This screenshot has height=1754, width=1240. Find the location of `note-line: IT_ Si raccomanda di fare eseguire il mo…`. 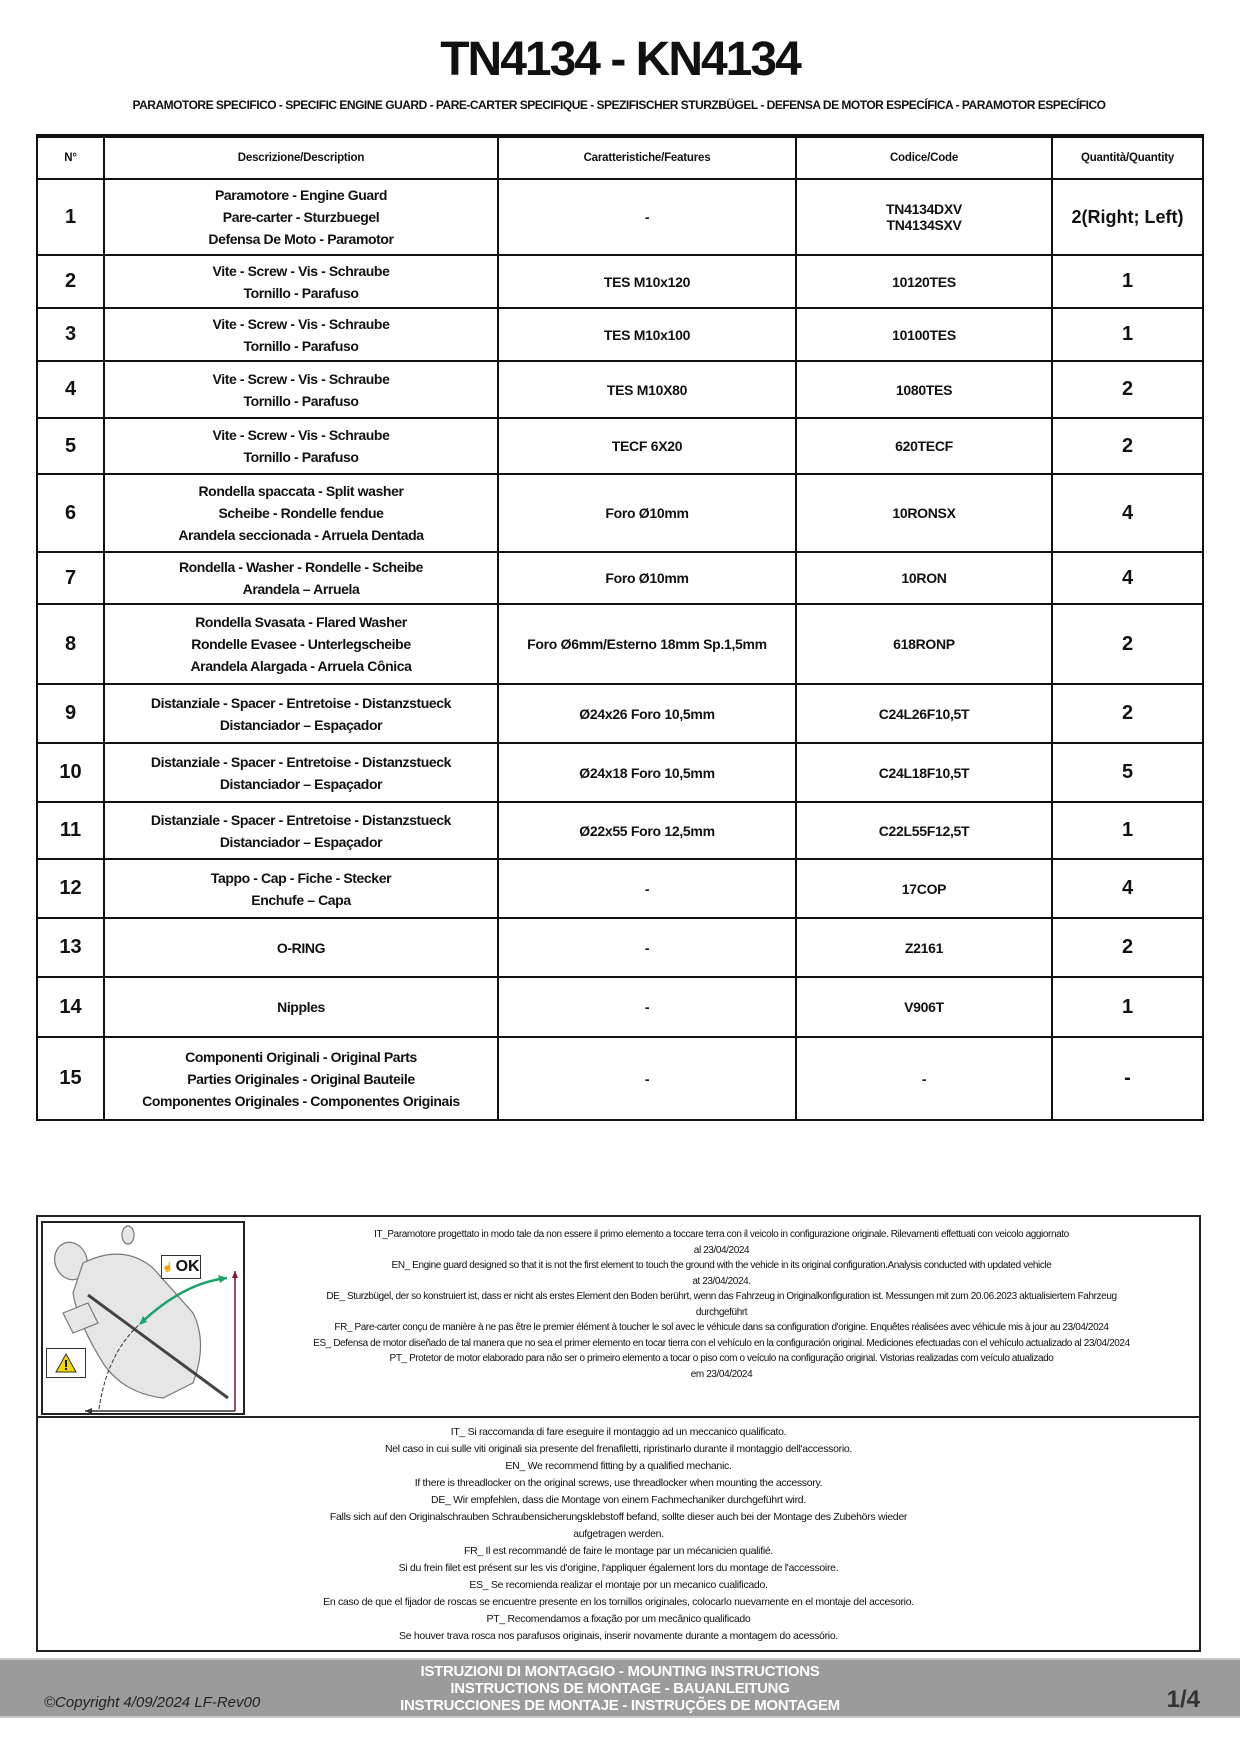

note-line: IT_ Si raccomanda di fare eseguire il mo… is located at coordinates (618, 1432).